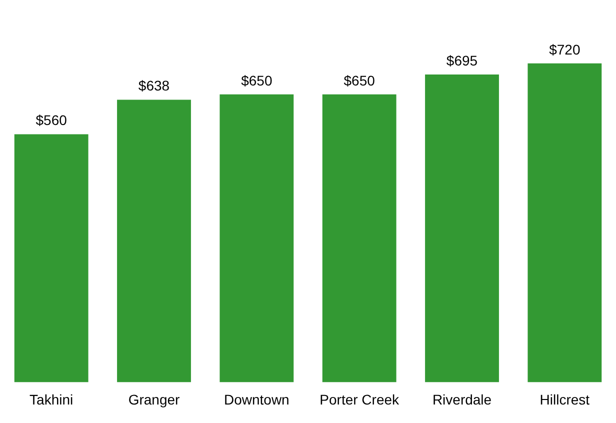  Describe the element at coordinates (154, 86) in the screenshot. I see `data-label: $638` at that location.